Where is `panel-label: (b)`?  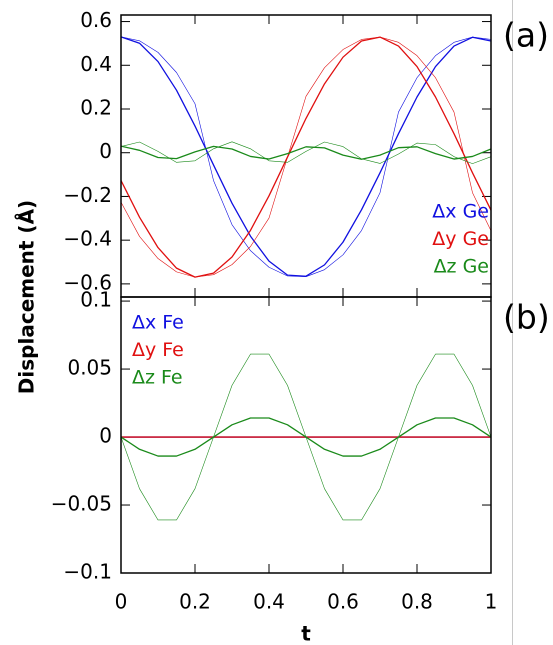 panel-label: (b) is located at coordinates (526, 317).